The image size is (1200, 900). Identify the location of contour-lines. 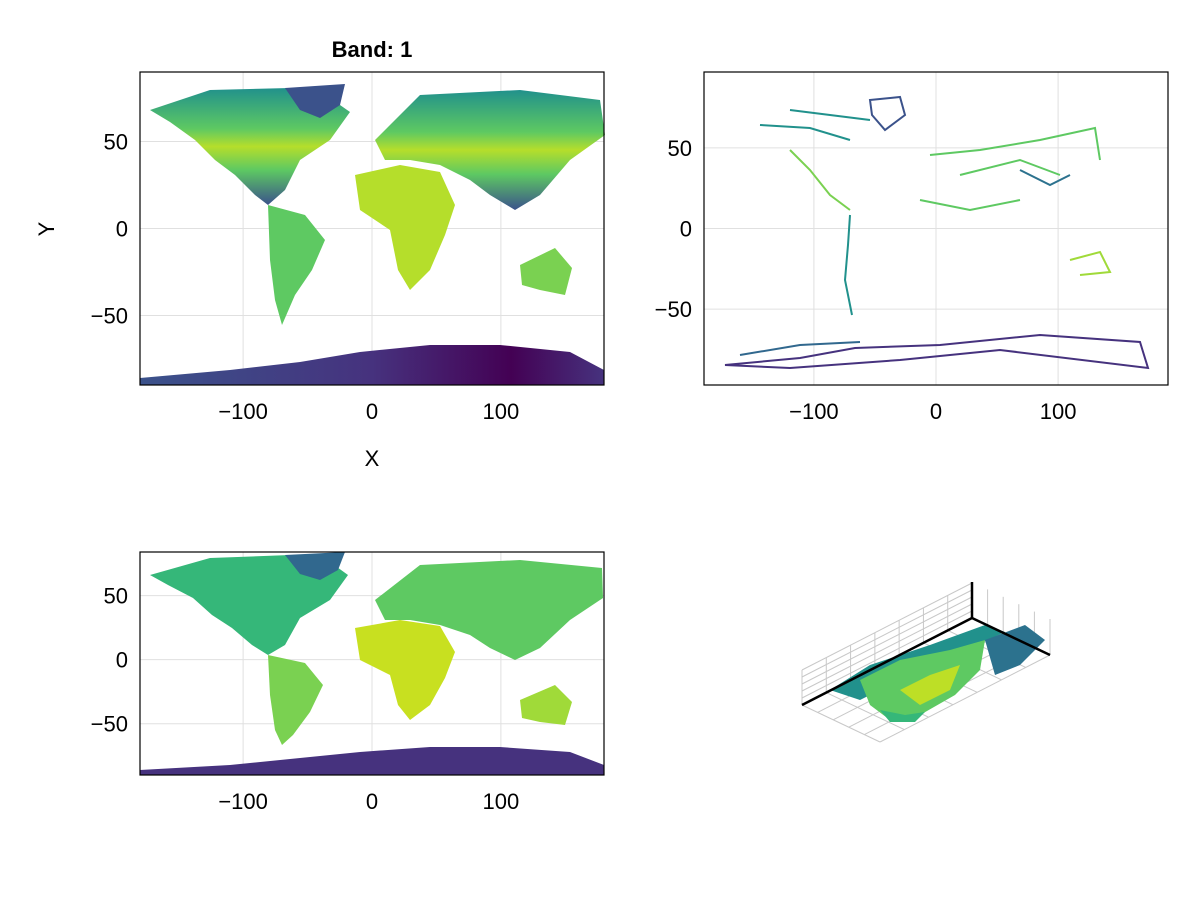
(937, 232).